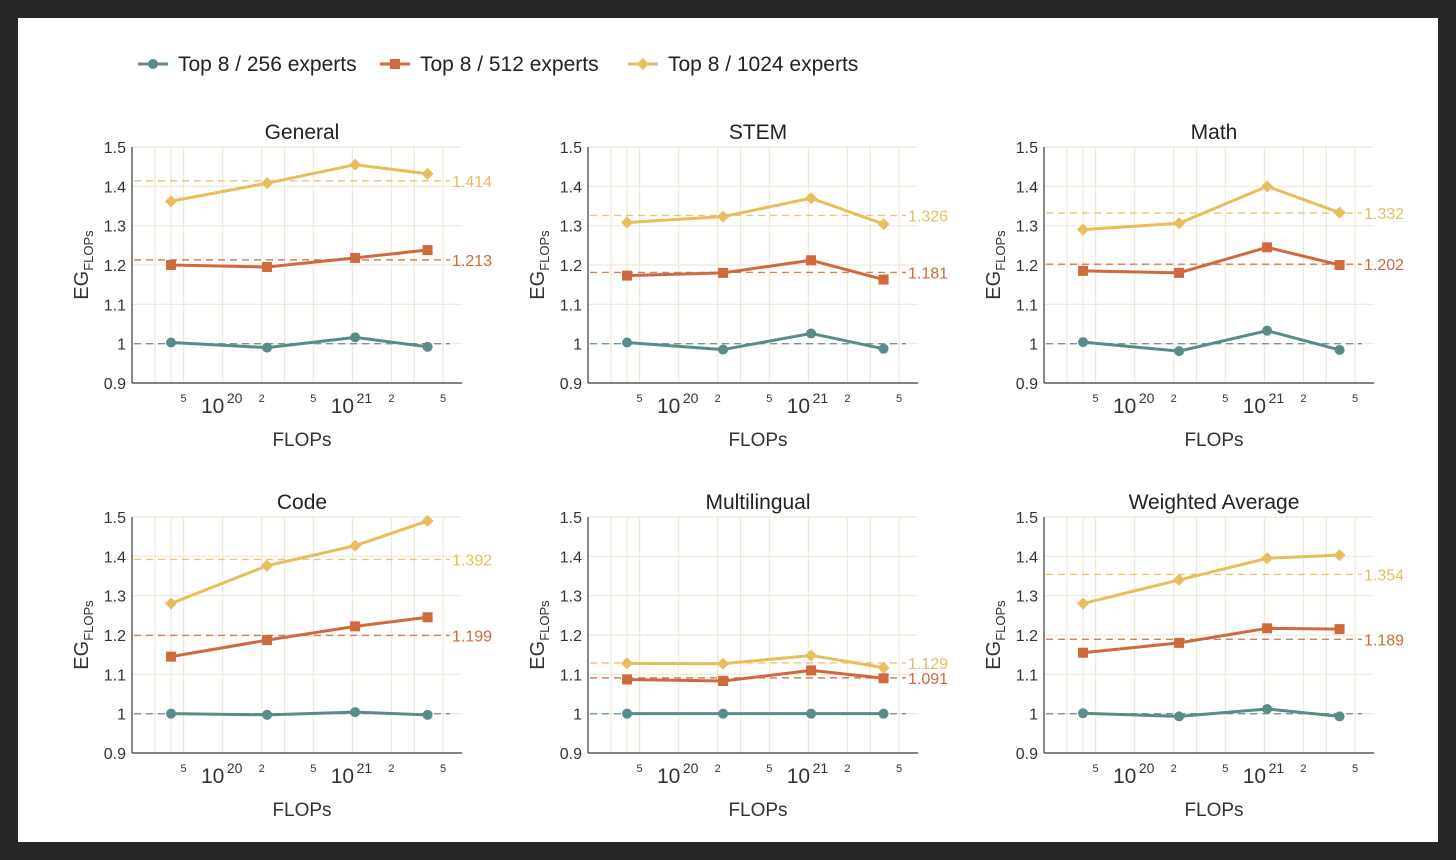 This screenshot has height=860, width=1456. What do you see at coordinates (538, 285) in the screenshot?
I see `y-axis-label-main: EG` at bounding box center [538, 285].